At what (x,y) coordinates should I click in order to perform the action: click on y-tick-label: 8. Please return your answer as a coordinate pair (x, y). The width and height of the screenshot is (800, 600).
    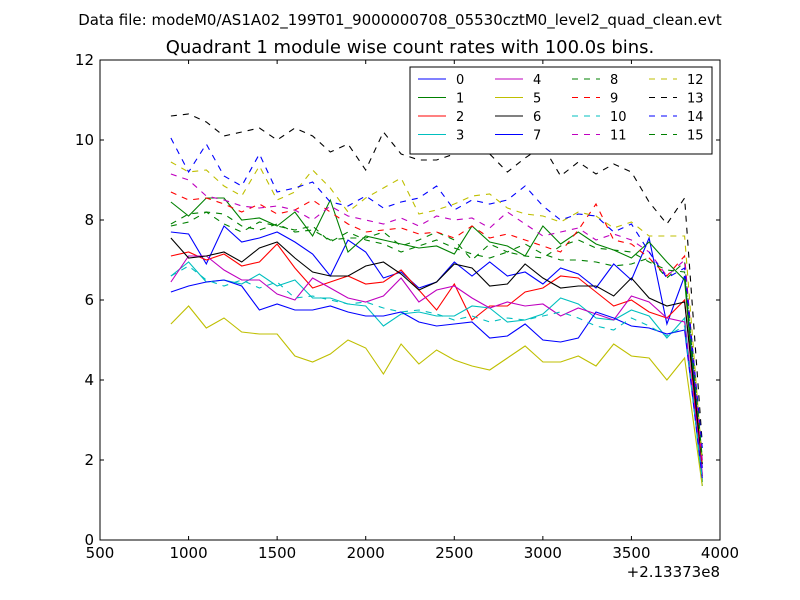
    Looking at the image, I should click on (89, 220).